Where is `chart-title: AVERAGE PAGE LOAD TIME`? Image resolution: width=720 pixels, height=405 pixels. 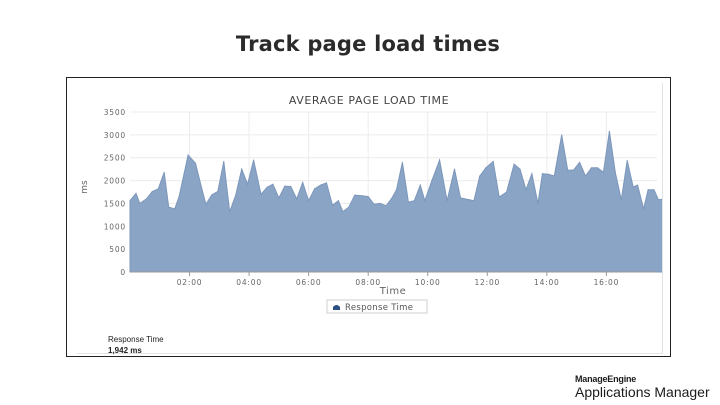 chart-title: AVERAGE PAGE LOAD TIME is located at coordinates (369, 100).